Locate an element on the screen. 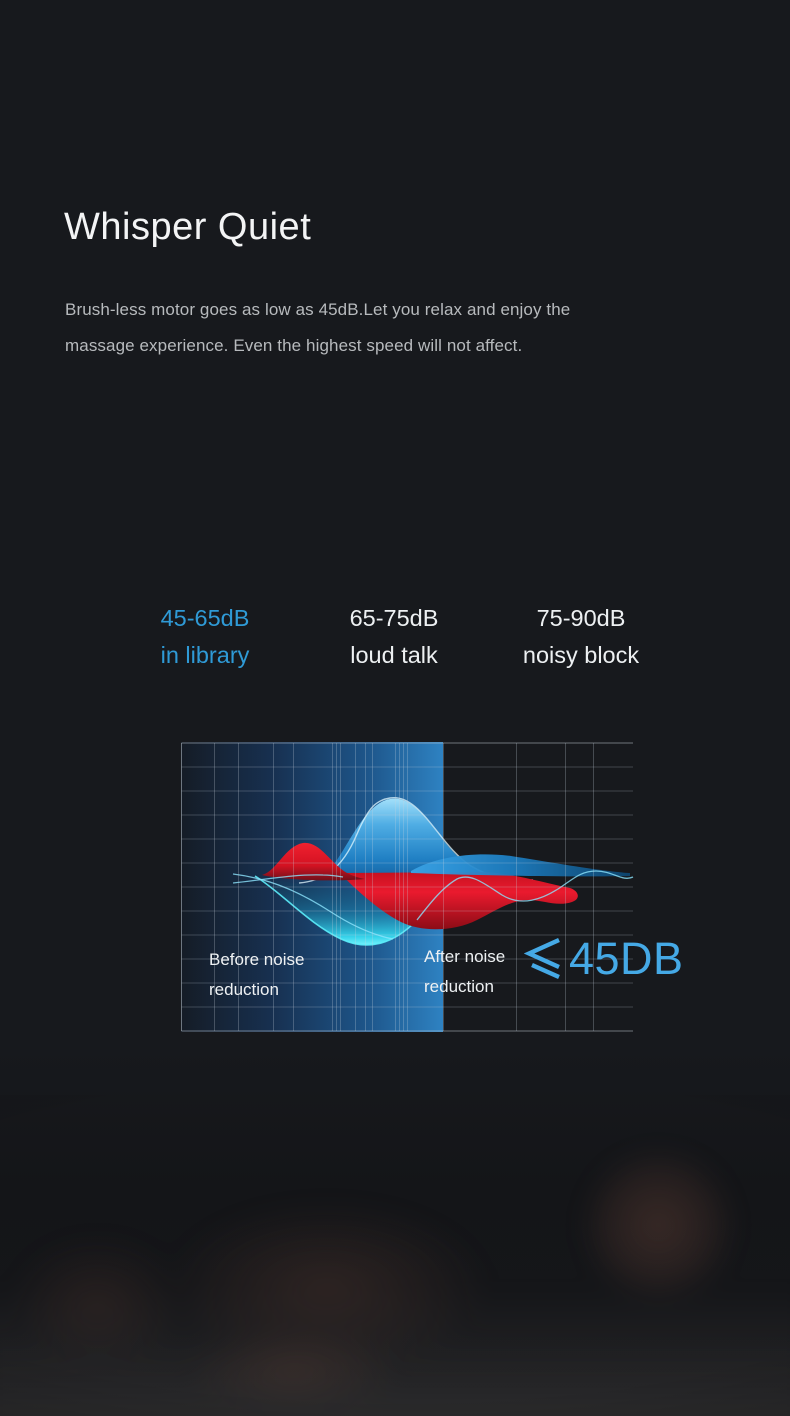 The height and width of the screenshot is (1416, 790). grid-lines is located at coordinates (407, 887).